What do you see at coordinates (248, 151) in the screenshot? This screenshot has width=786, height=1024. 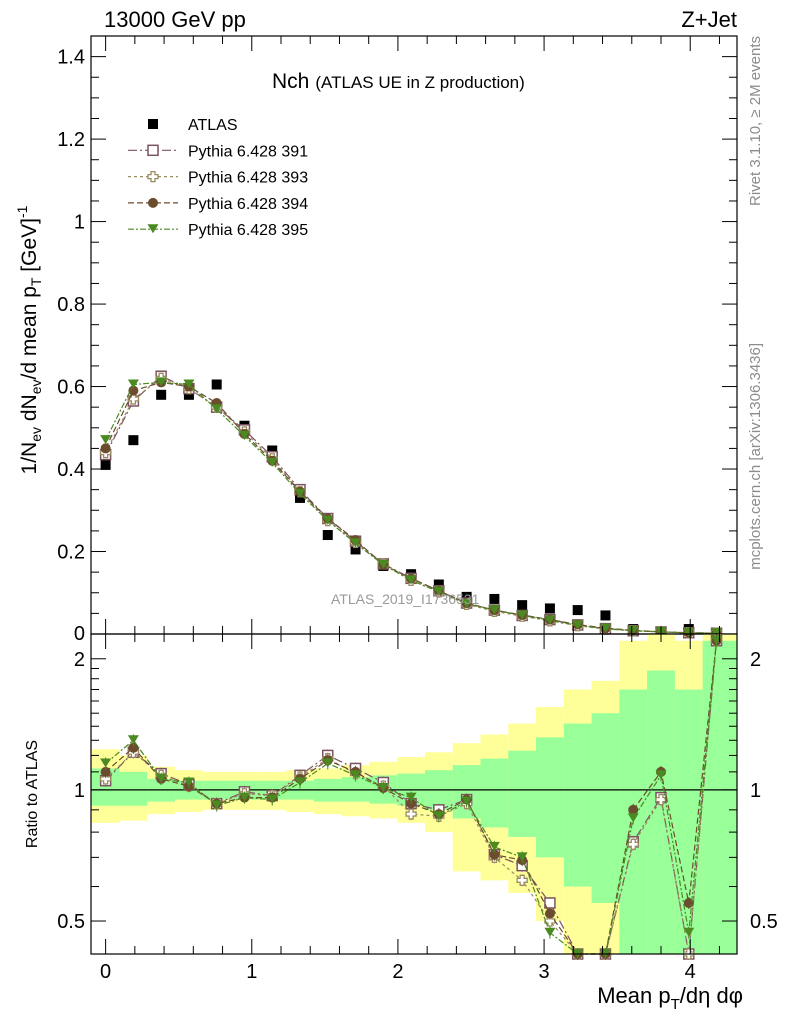 I see `legend-label: Pythia 6.428 391` at bounding box center [248, 151].